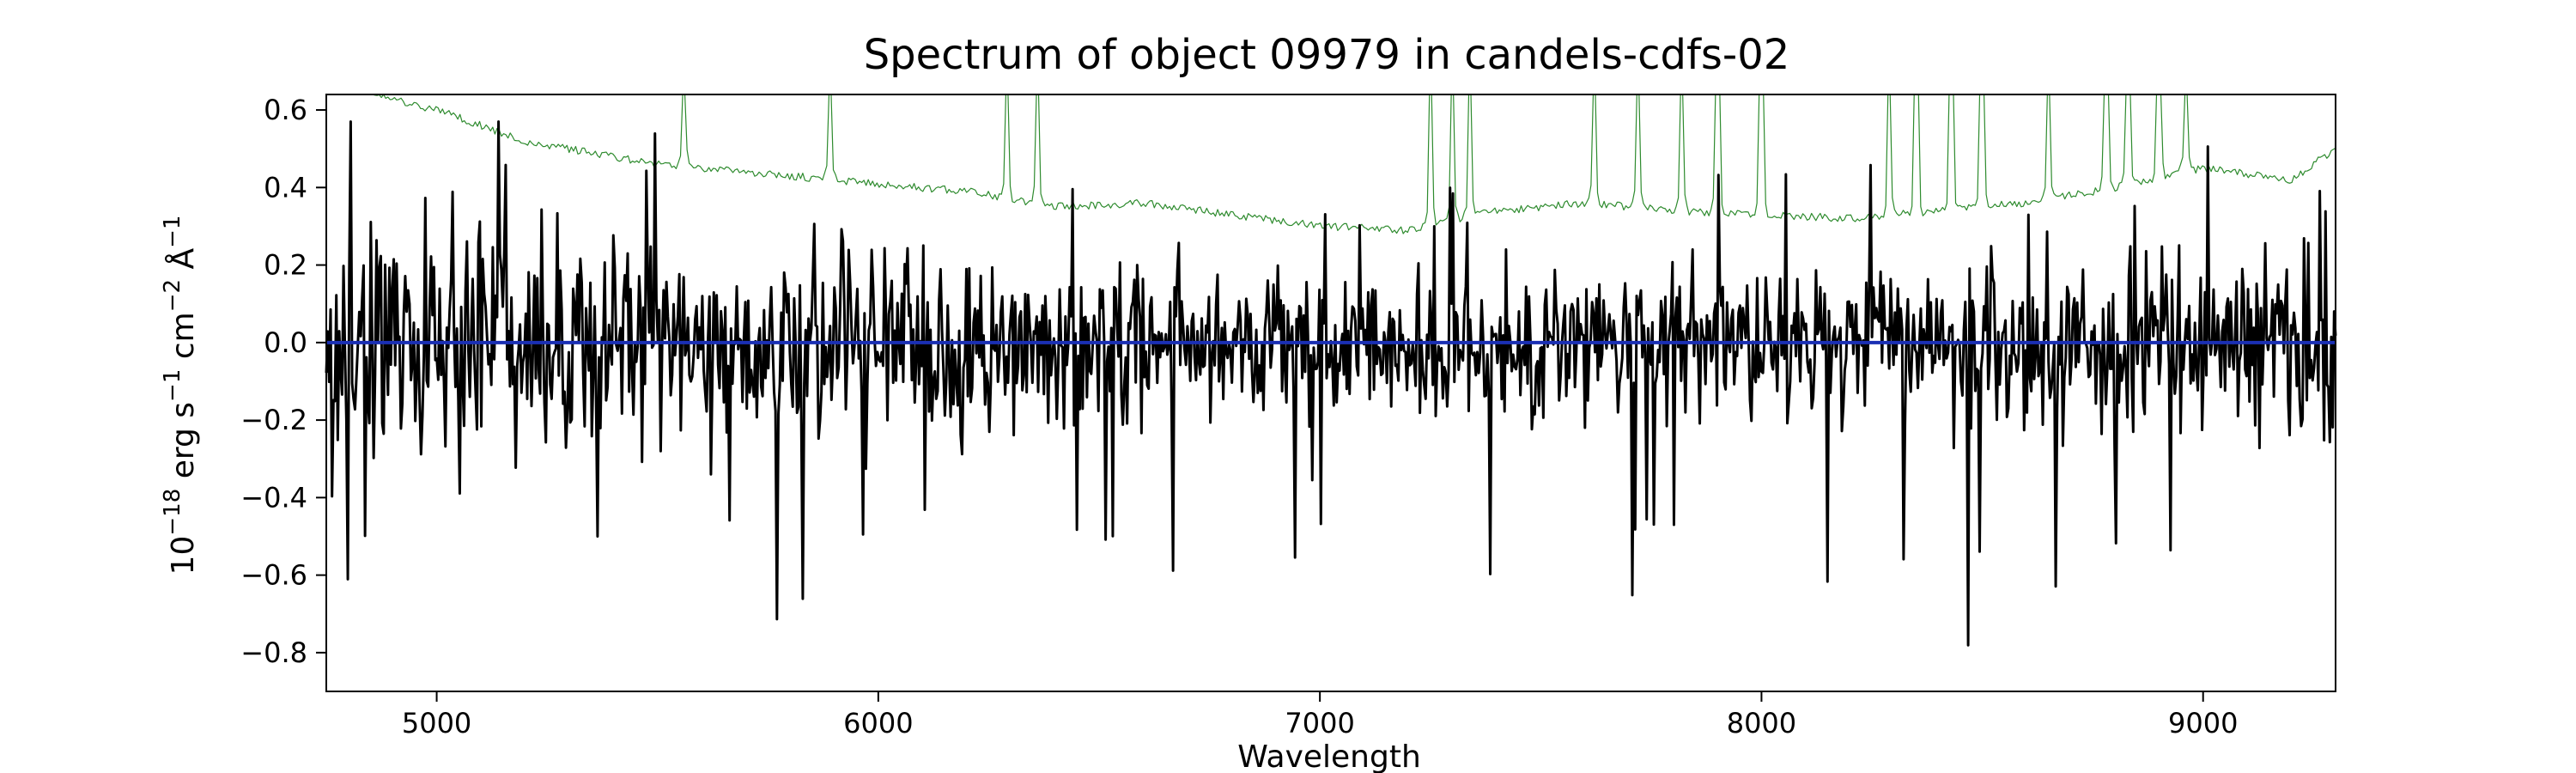 This screenshot has width=2576, height=773. What do you see at coordinates (183, 445) in the screenshot?
I see `y-label-erg: erg s` at bounding box center [183, 445].